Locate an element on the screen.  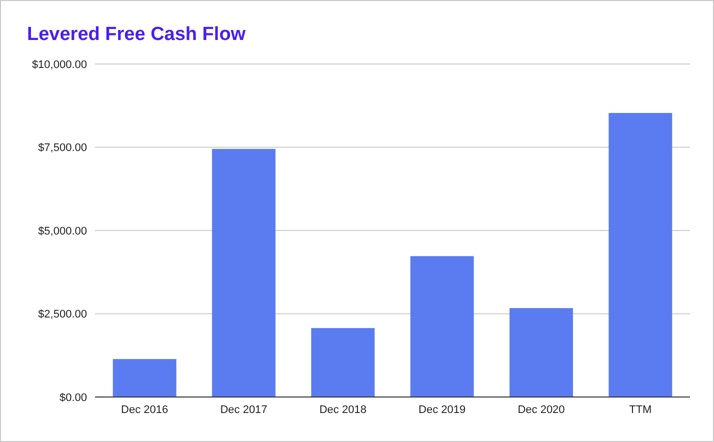
x-tick-label: Dec 2020 is located at coordinates (541, 410).